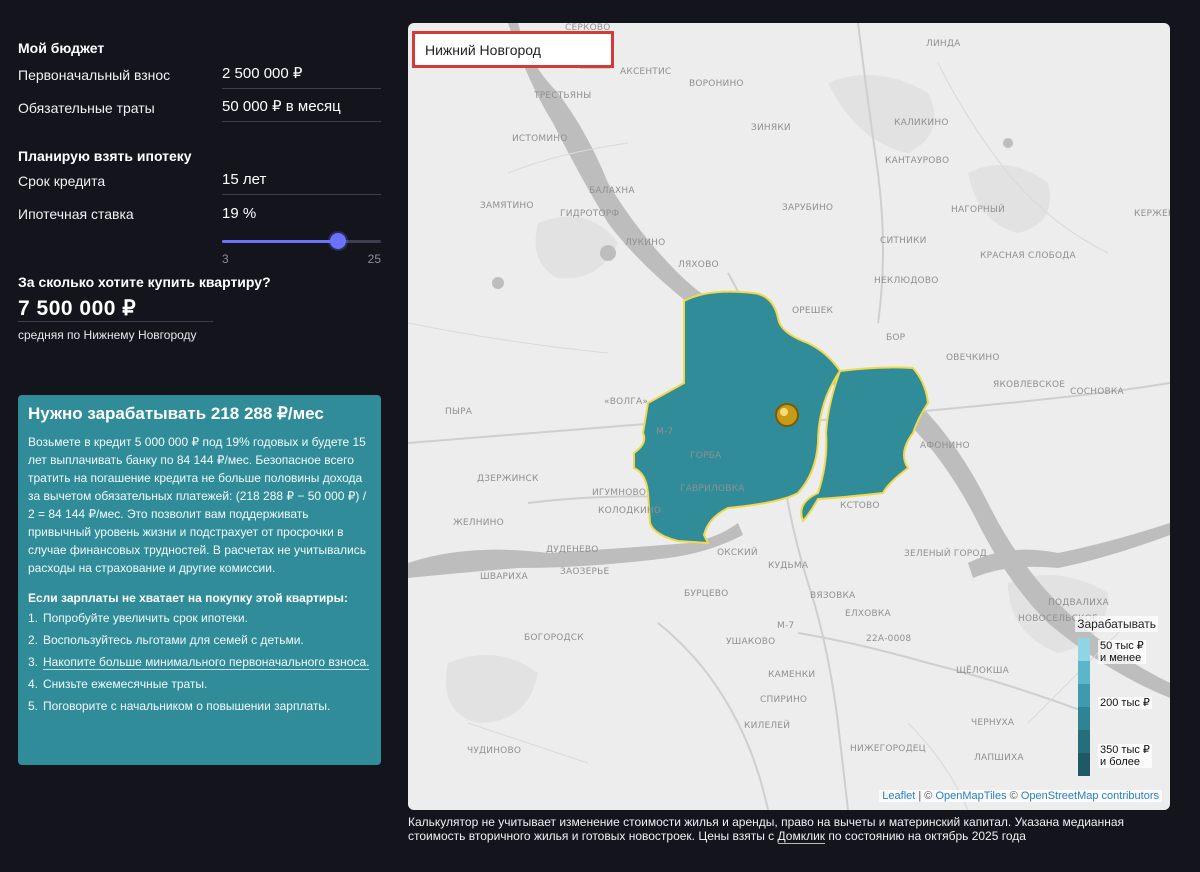 Image resolution: width=1200 pixels, height=872 pixels. I want to click on price-field: 7 500 000 ₽, so click(115, 309).